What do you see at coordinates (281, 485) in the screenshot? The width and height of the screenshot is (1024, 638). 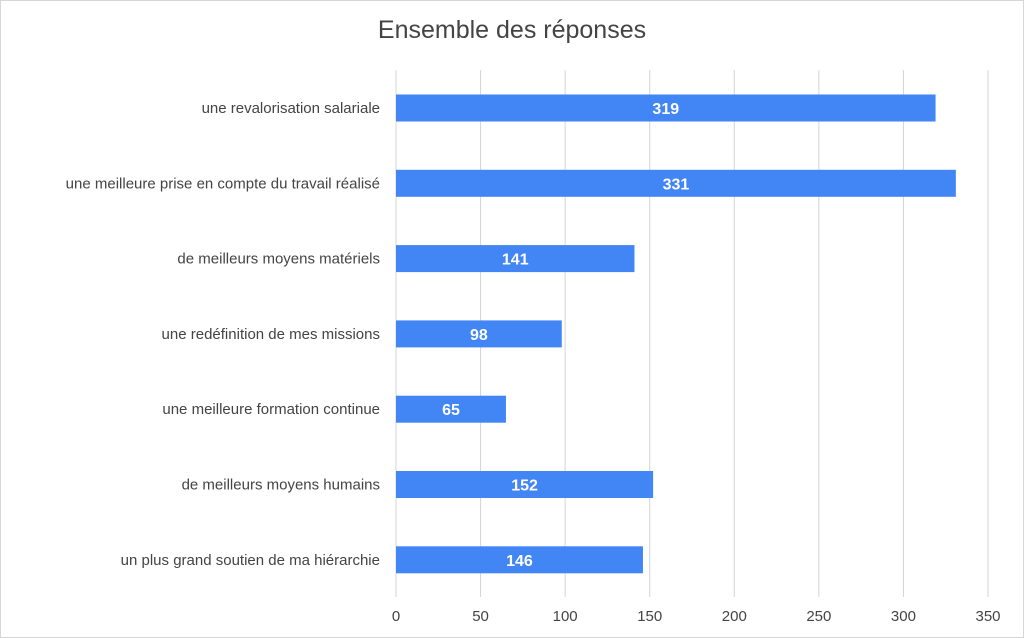 I see `category-label: de meilleurs moyens humains` at bounding box center [281, 485].